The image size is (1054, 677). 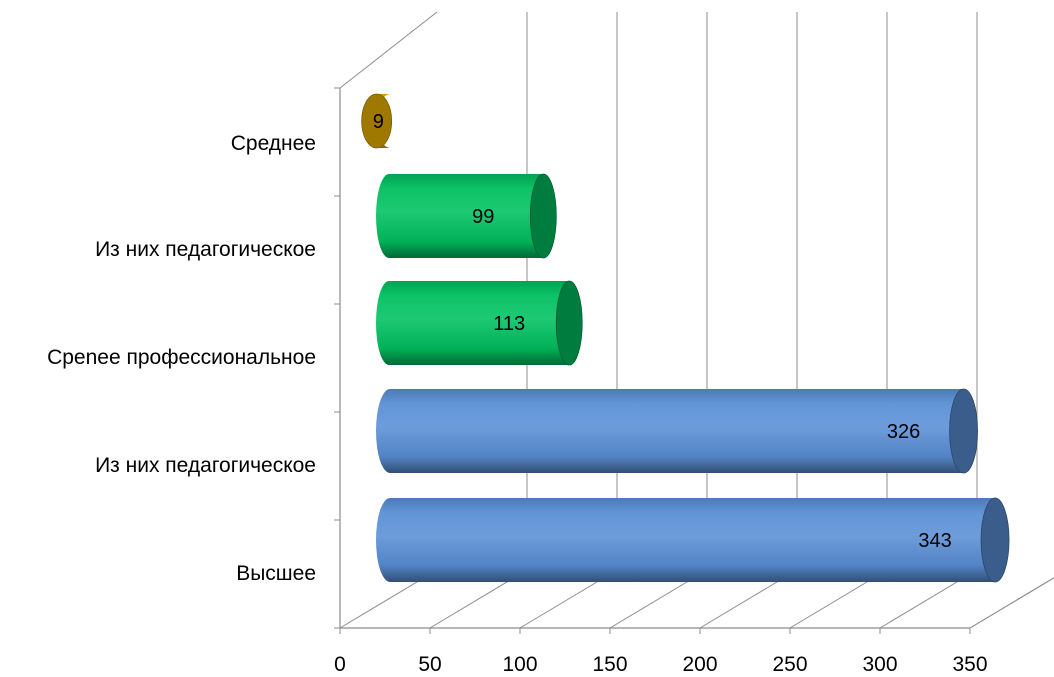 What do you see at coordinates (519, 664) in the screenshot?
I see `x-tick-label: 100` at bounding box center [519, 664].